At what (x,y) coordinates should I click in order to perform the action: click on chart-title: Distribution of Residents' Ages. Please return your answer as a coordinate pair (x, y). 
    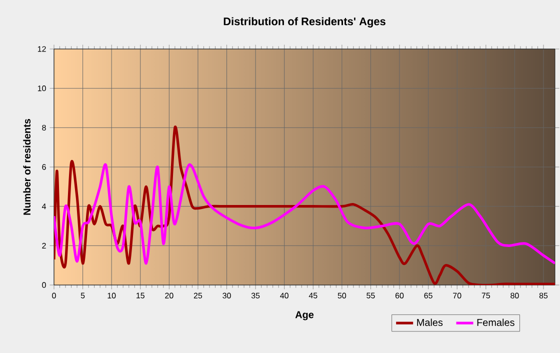
    Looking at the image, I should click on (305, 22).